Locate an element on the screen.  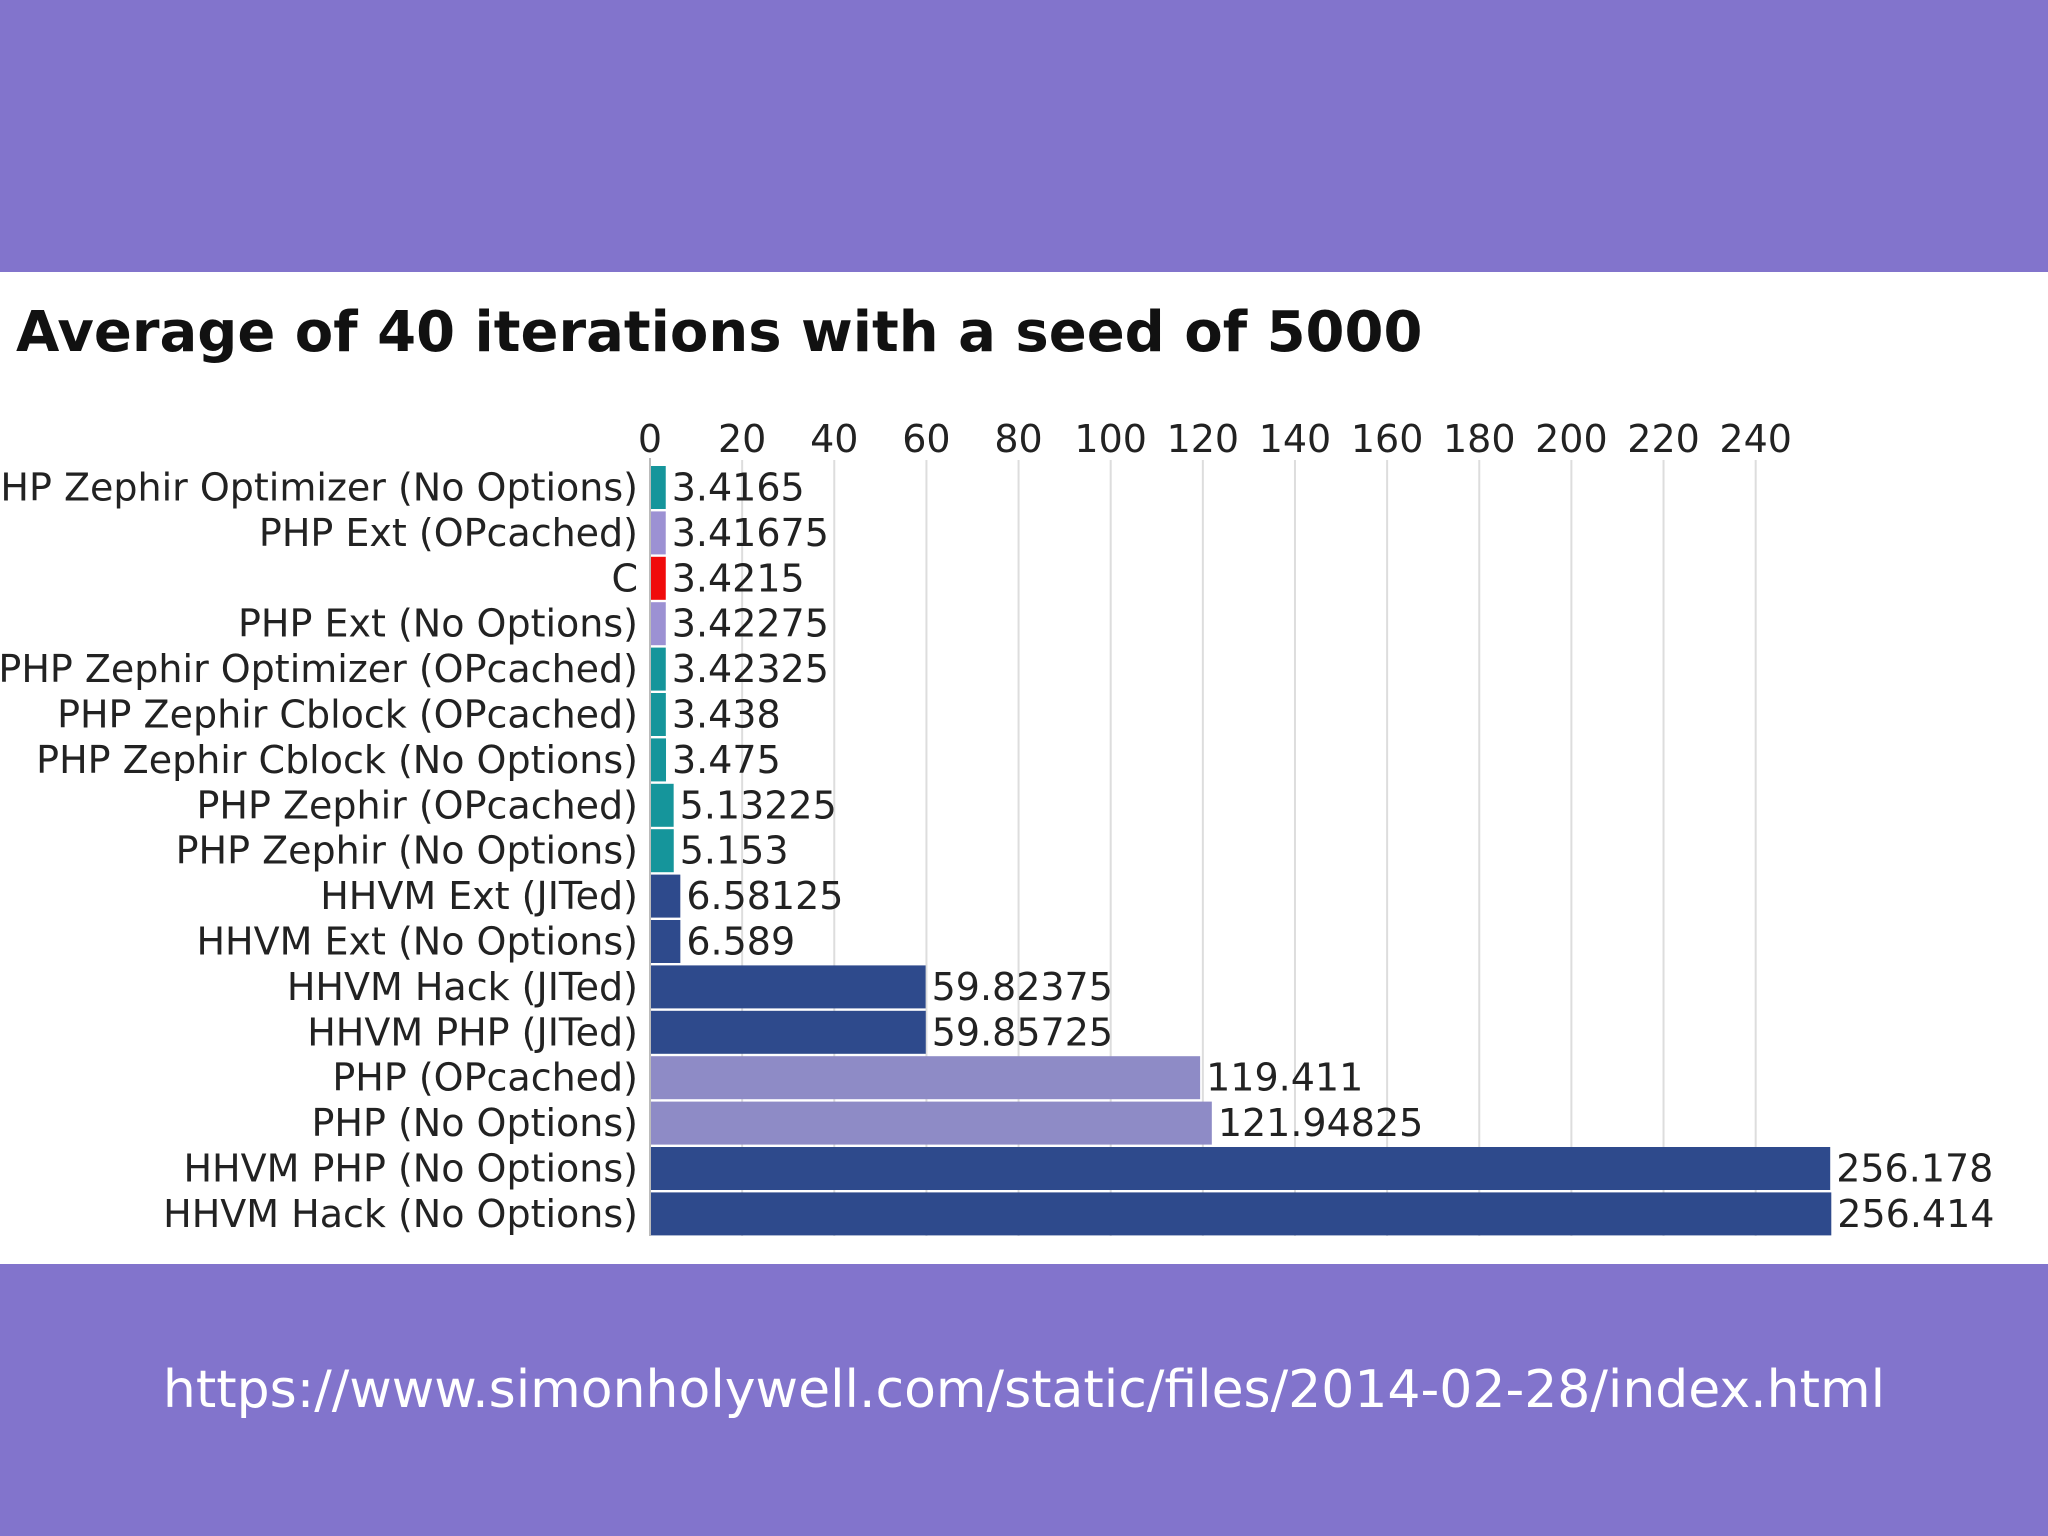
value-label: 256.414 is located at coordinates (1915, 1214).